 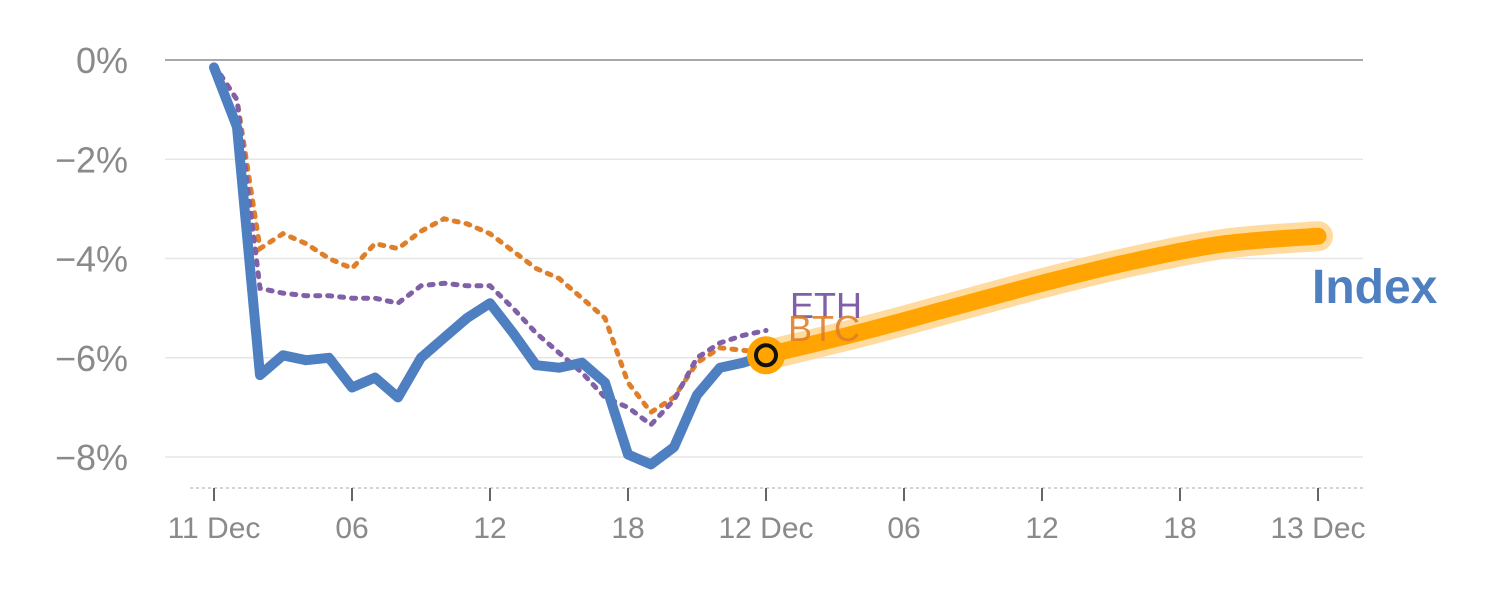 I want to click on current-point-marker, so click(x=766, y=355).